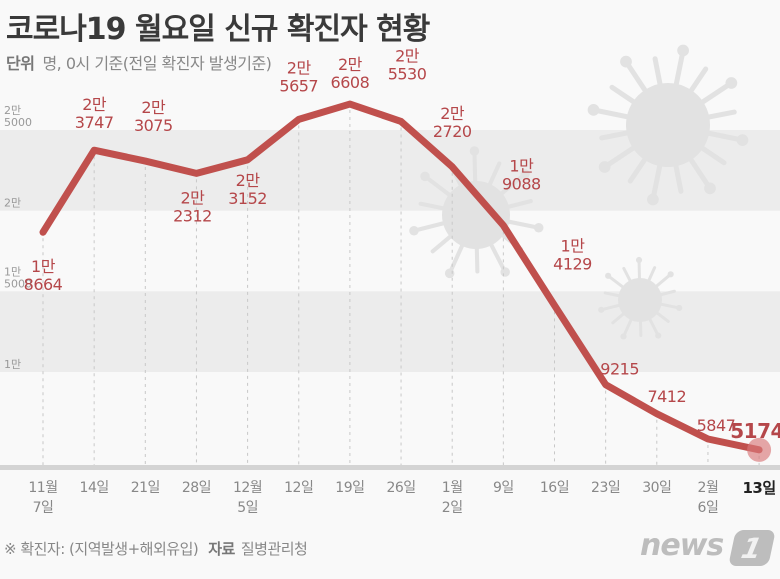 The height and width of the screenshot is (579, 780). Describe the element at coordinates (145, 488) in the screenshot. I see `x-tick-label: 21일` at that location.